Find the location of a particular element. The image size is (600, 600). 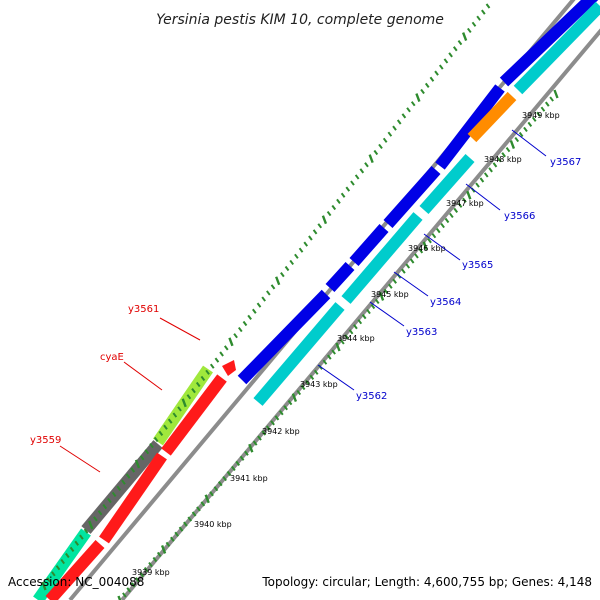

leader-y3561 is located at coordinates (180, 329).